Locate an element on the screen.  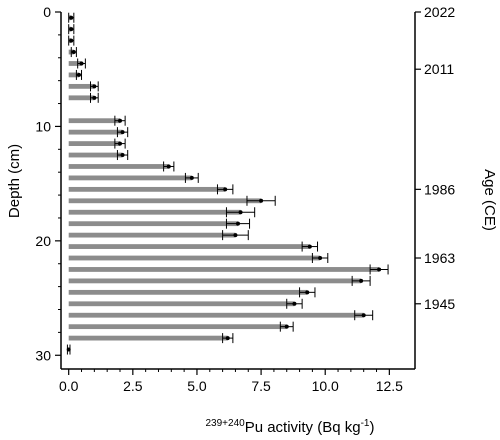
x-tick-label-3: 7.5 is located at coordinates (261, 386).